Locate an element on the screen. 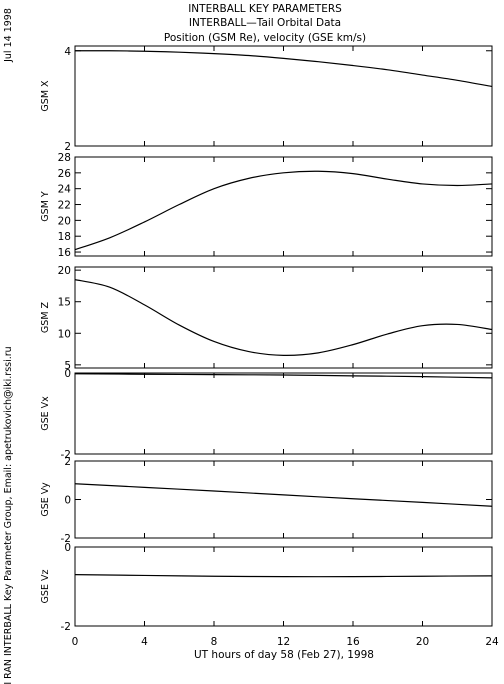  header-line-2: INTERBALL—Tail Orbital Data is located at coordinates (265, 23).